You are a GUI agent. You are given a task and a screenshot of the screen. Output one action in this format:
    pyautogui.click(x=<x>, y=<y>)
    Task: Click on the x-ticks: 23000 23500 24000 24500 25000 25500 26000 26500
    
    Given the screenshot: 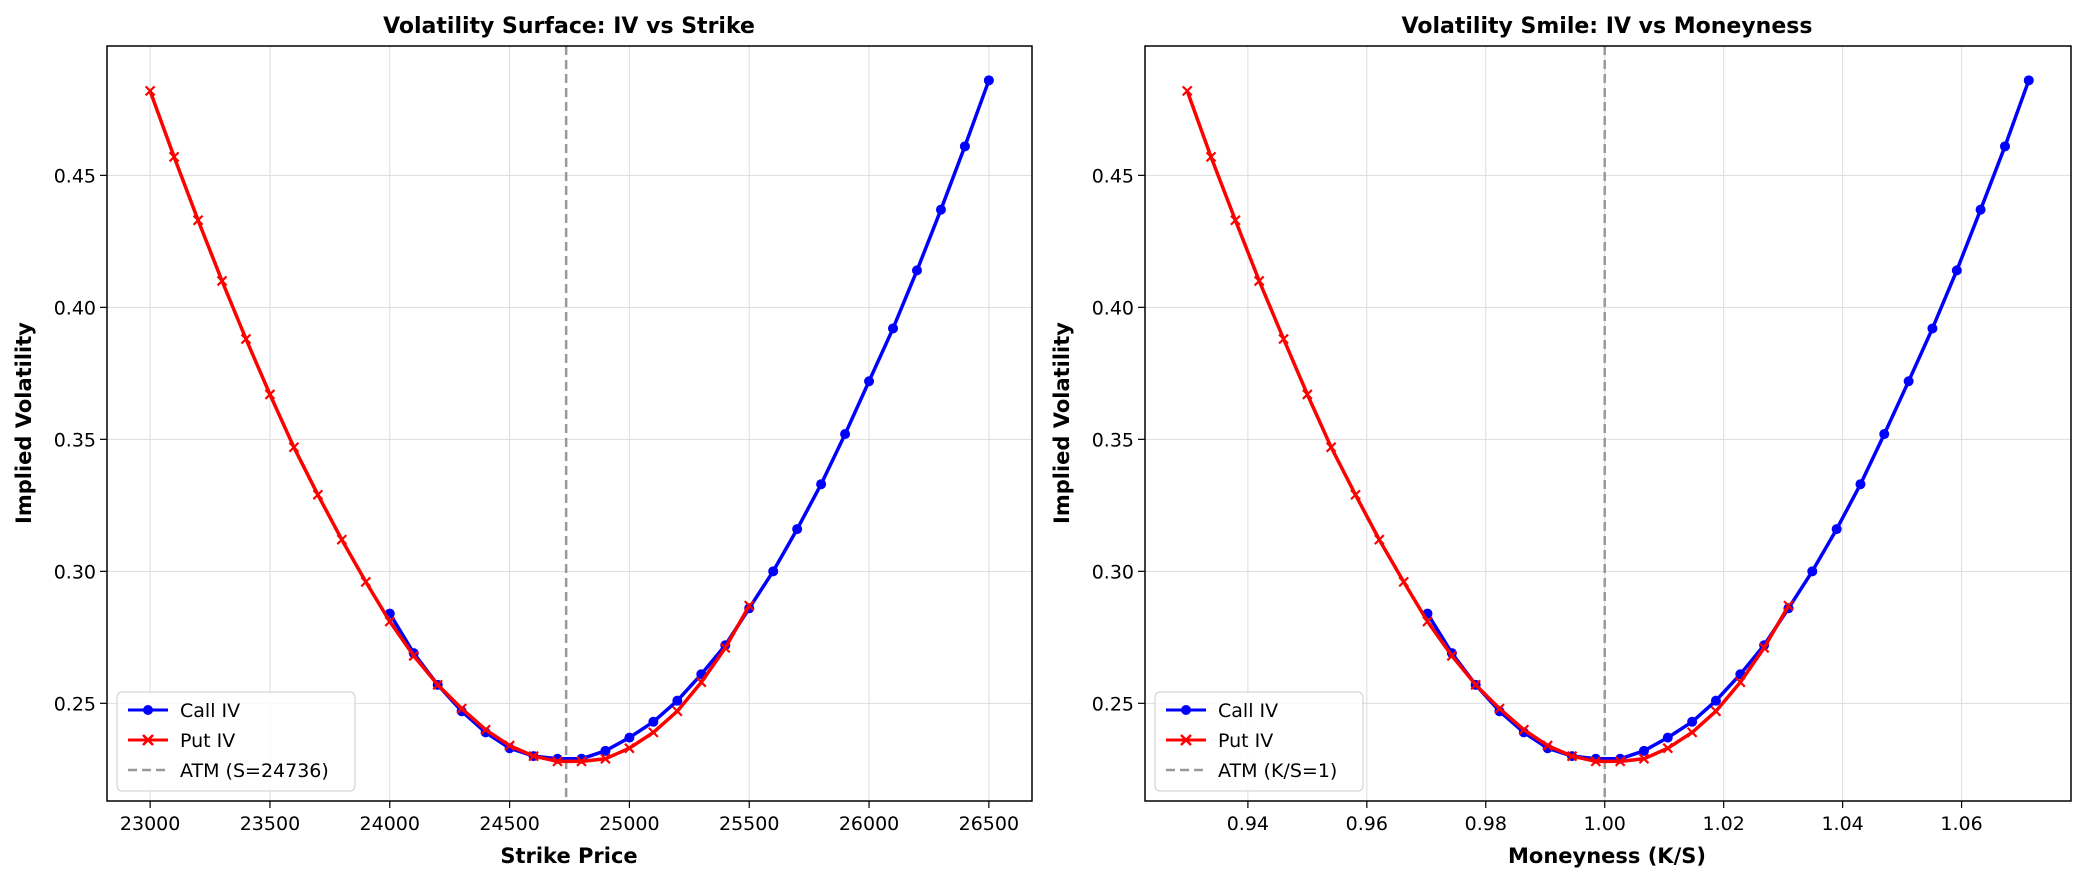 What is the action you would take?
    pyautogui.click(x=569, y=818)
    